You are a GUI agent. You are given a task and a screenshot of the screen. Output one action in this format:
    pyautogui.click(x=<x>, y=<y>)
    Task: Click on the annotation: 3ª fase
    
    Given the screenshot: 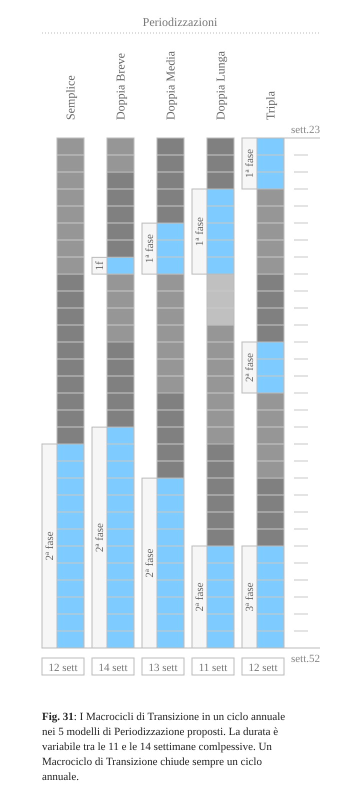 What is the action you would take?
    pyautogui.click(x=250, y=597)
    